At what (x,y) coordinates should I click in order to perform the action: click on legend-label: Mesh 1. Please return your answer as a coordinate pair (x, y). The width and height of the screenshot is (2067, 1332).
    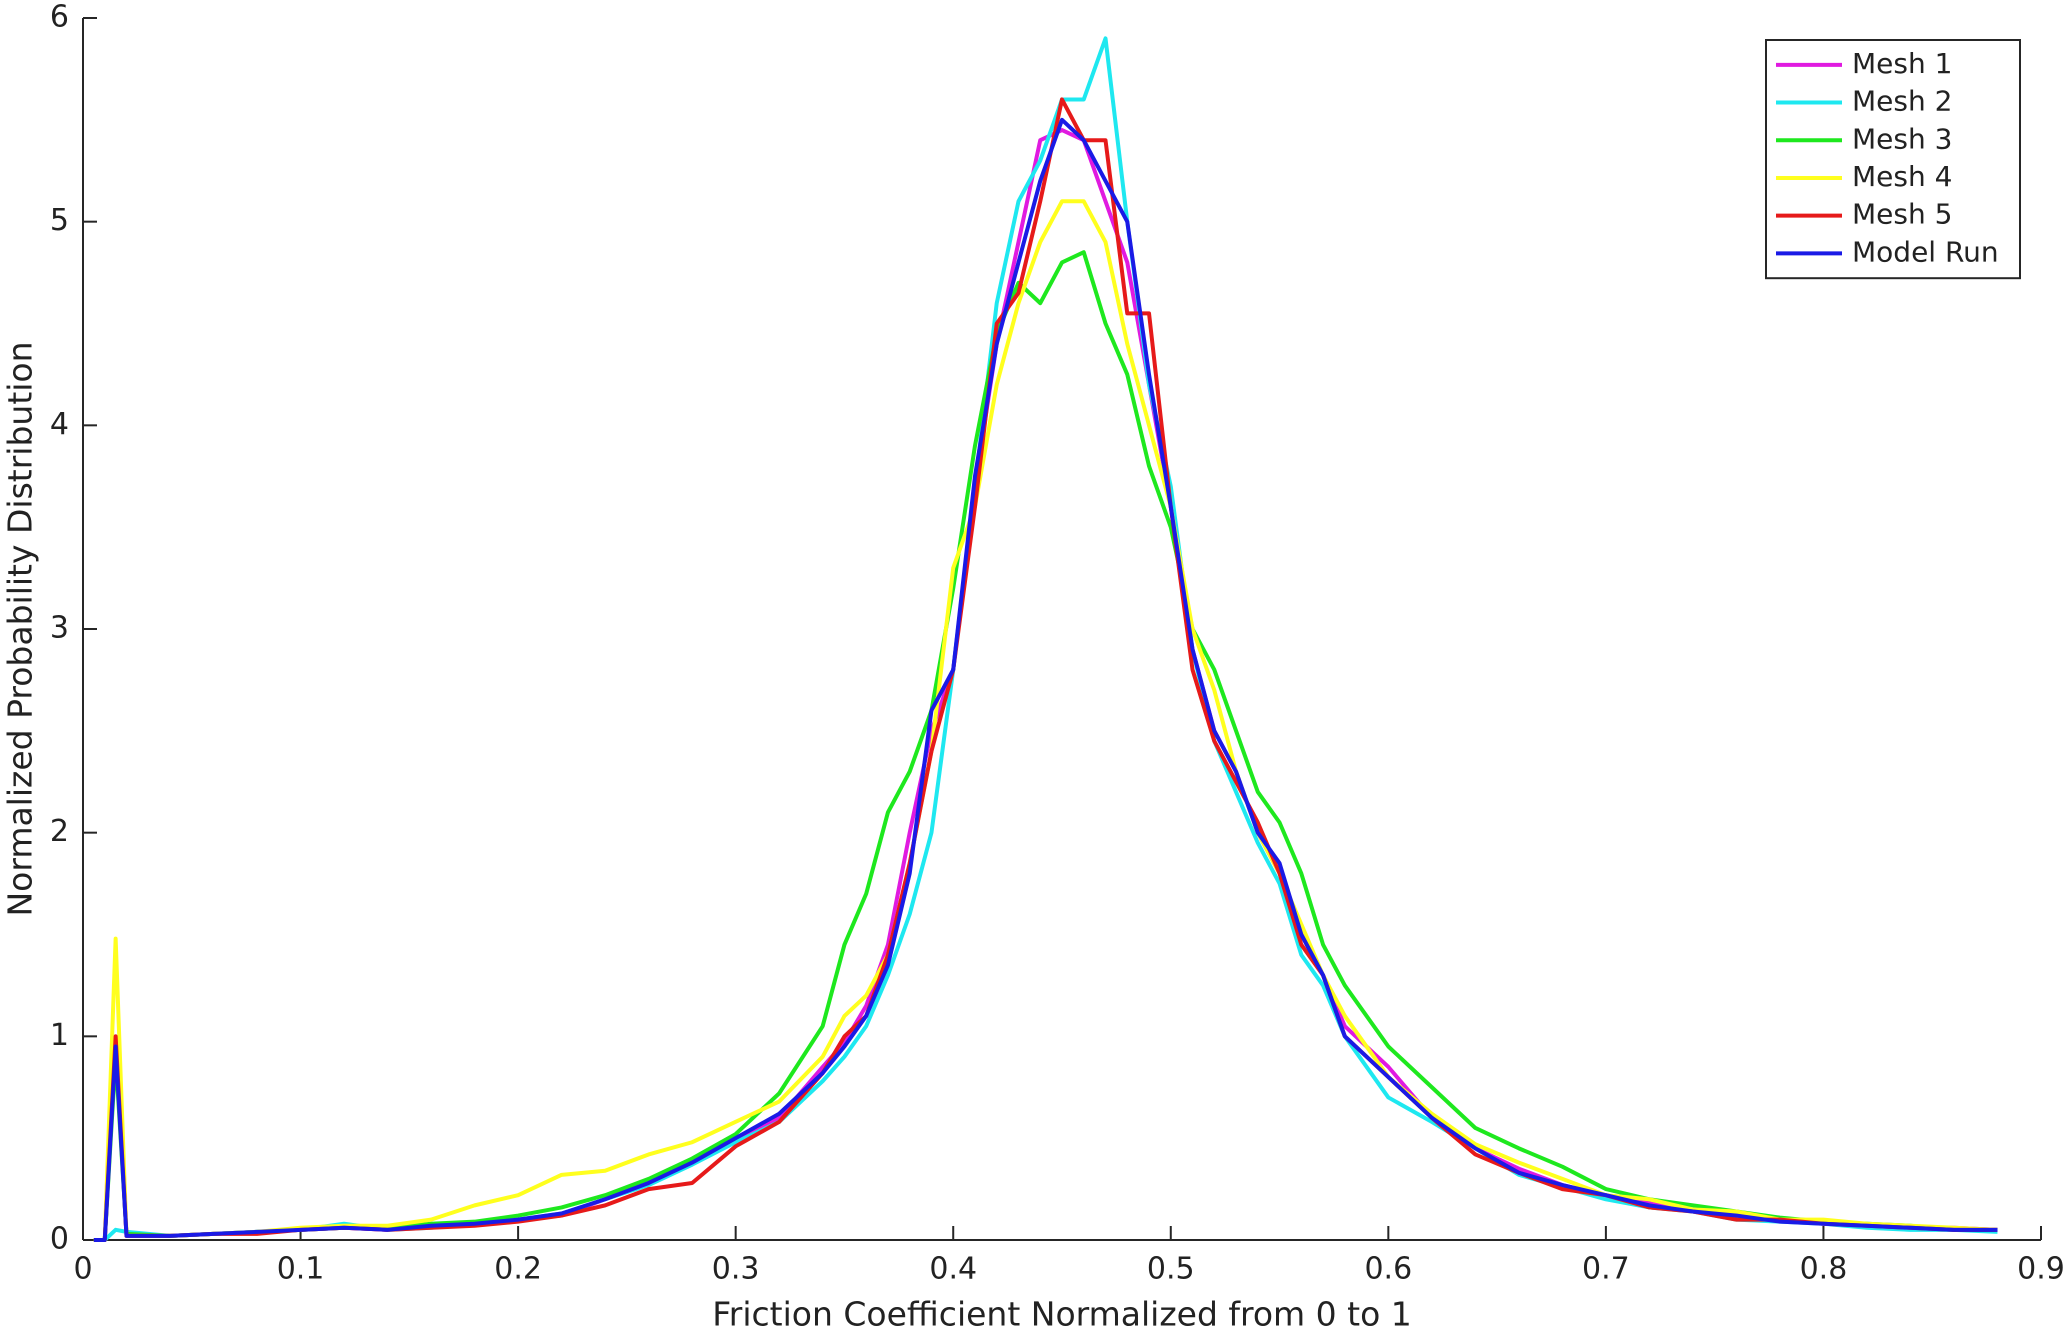
    Looking at the image, I should click on (1902, 63).